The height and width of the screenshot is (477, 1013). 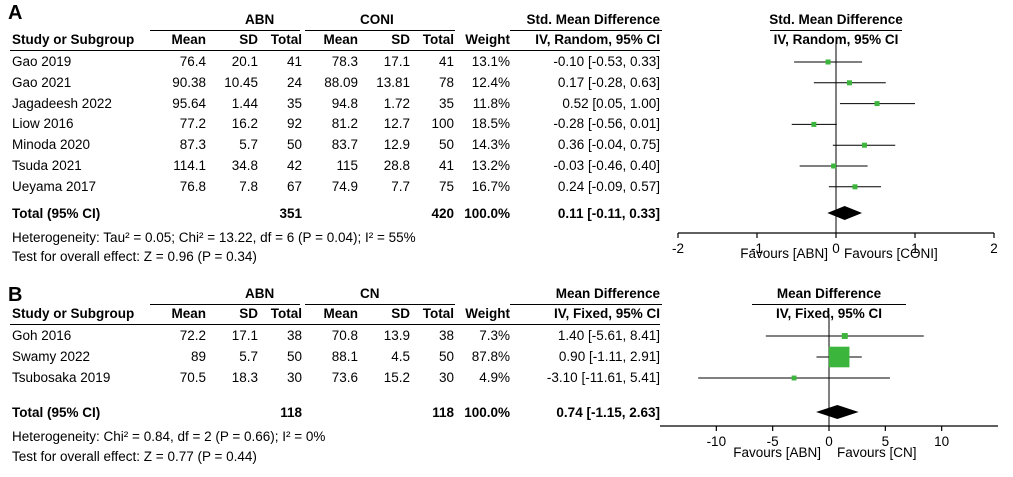 I want to click on panel-a-study-0-n1: 41, so click(x=294, y=61).